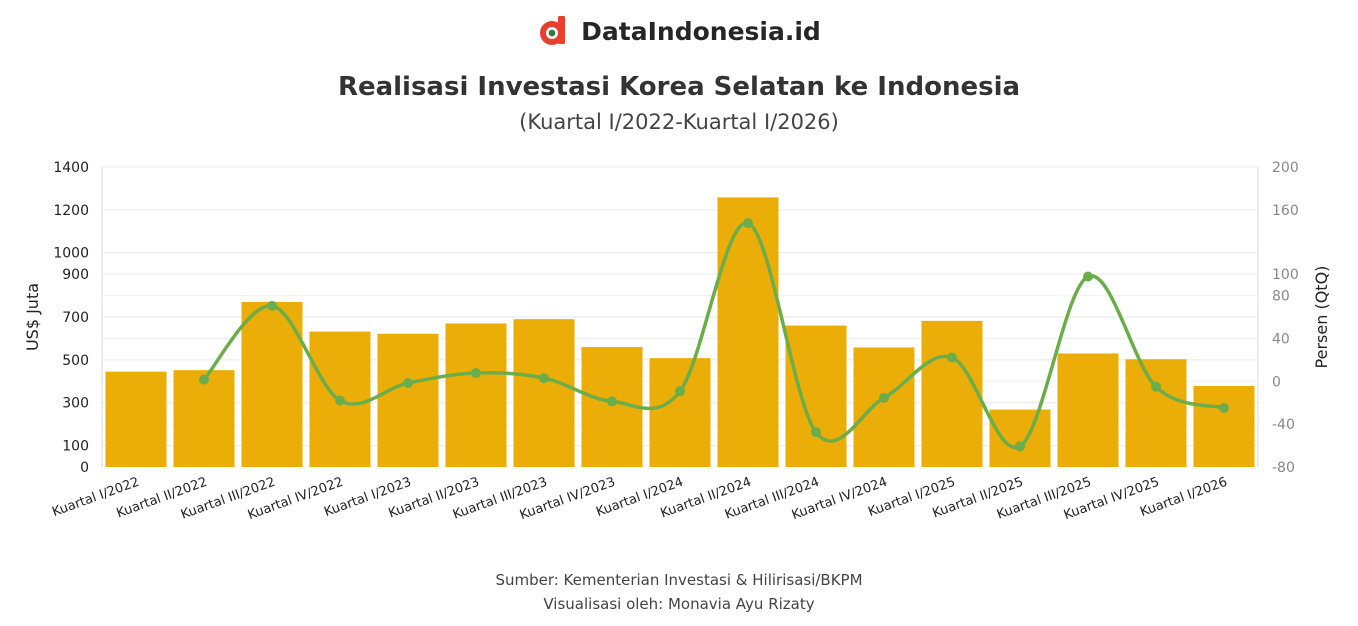 The image size is (1358, 626). I want to click on y2-tick-label: -80, so click(1283, 468).